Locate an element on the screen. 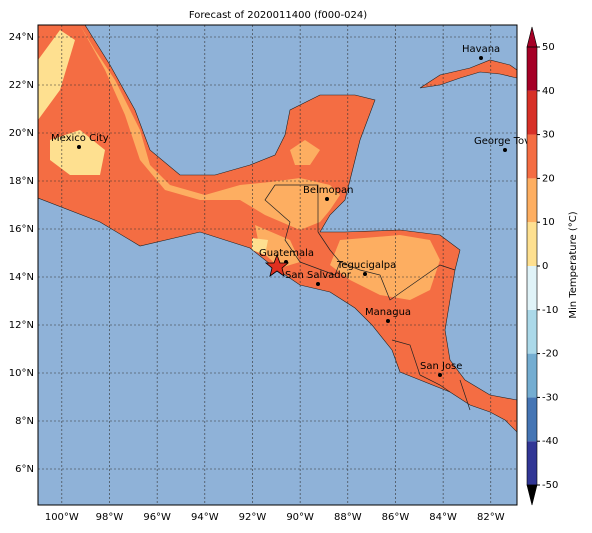 The width and height of the screenshot is (592, 533). colorbar-extend-top is located at coordinates (532, 37).